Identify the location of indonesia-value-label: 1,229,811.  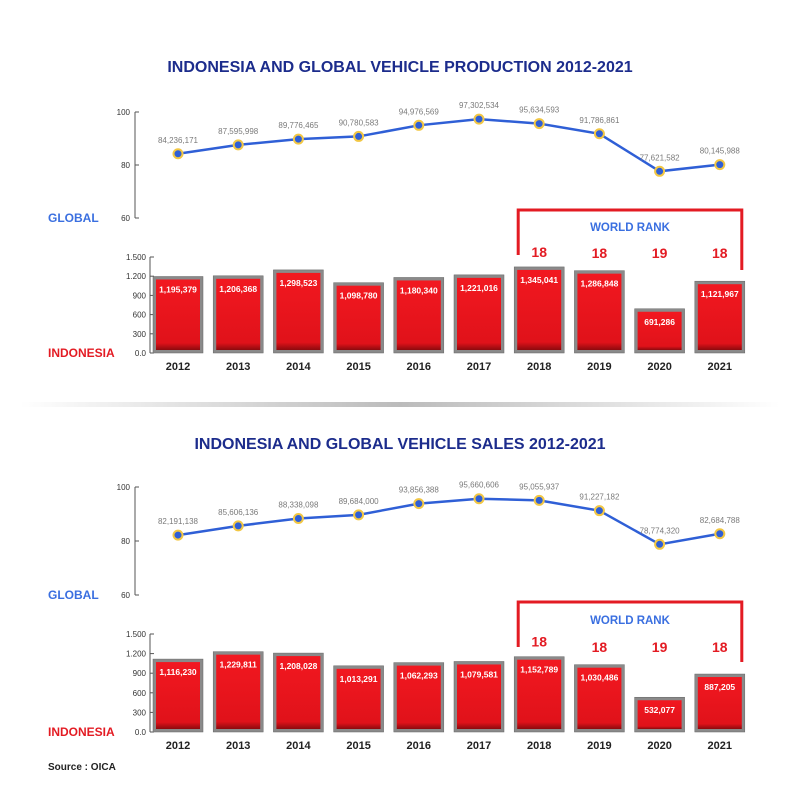
(239, 665).